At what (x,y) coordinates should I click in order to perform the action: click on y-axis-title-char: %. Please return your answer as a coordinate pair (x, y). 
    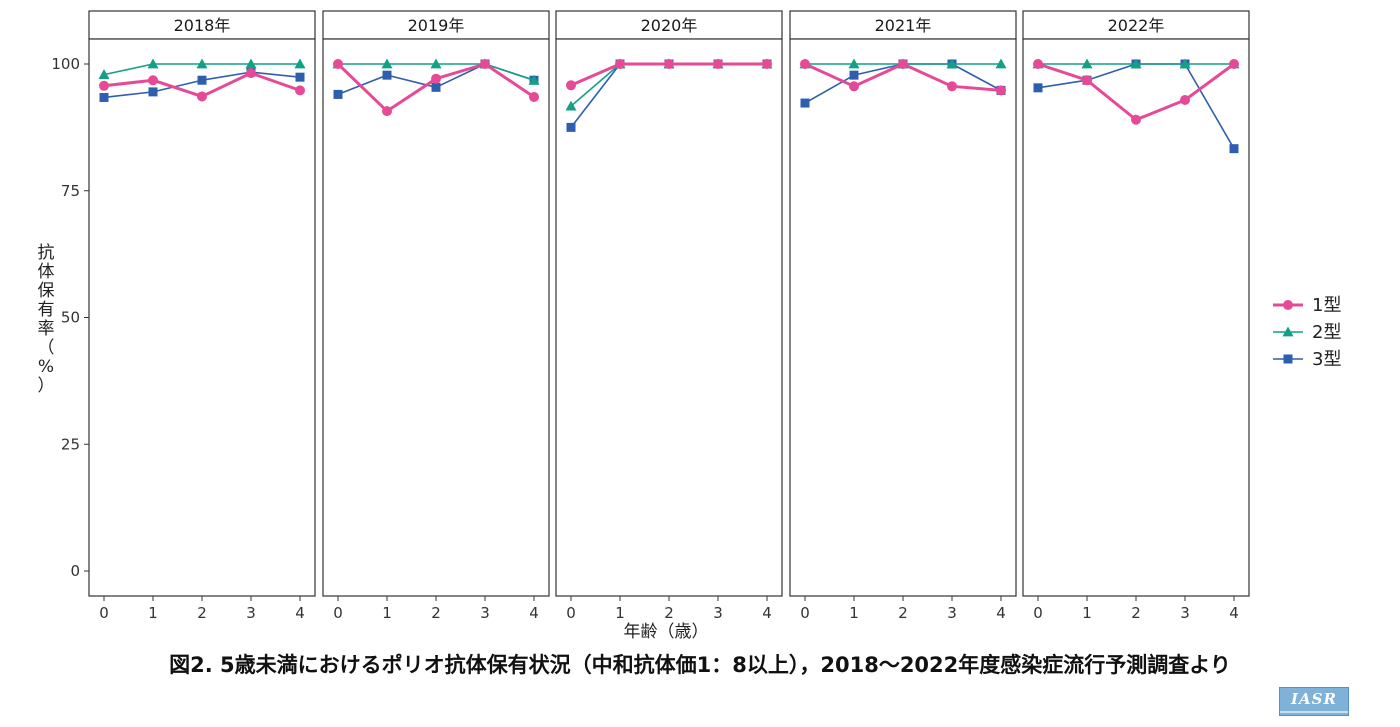
    Looking at the image, I should click on (46, 367).